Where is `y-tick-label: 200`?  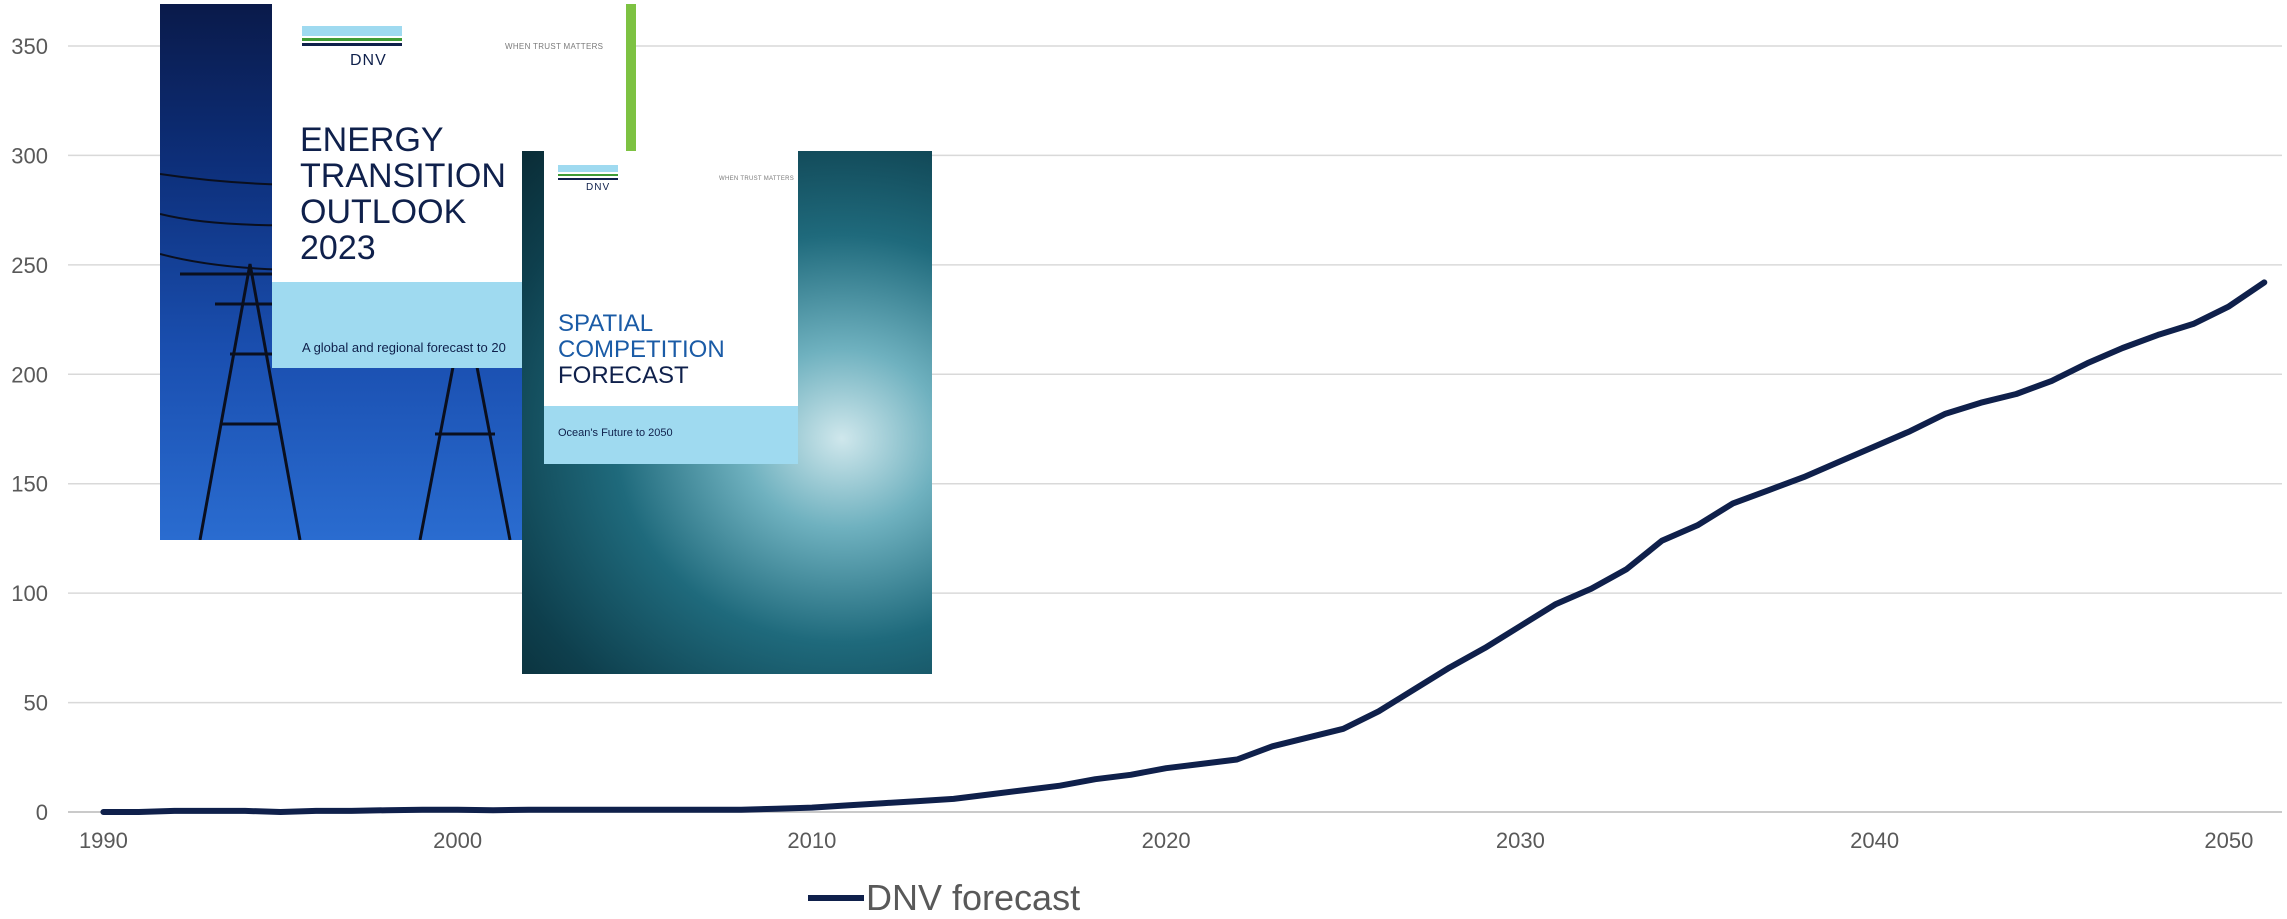
y-tick-label: 200 is located at coordinates (29, 374).